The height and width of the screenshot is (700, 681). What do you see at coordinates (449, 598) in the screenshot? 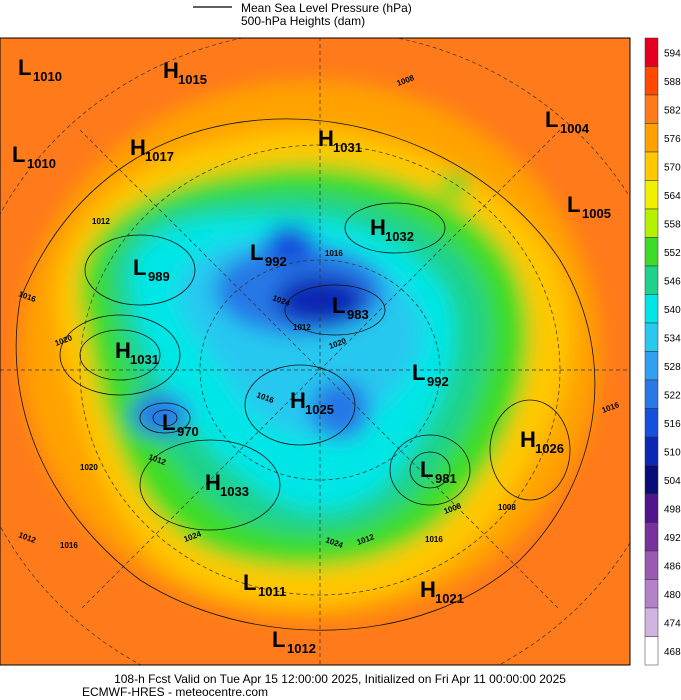
I see `center-pressure: 1021` at bounding box center [449, 598].